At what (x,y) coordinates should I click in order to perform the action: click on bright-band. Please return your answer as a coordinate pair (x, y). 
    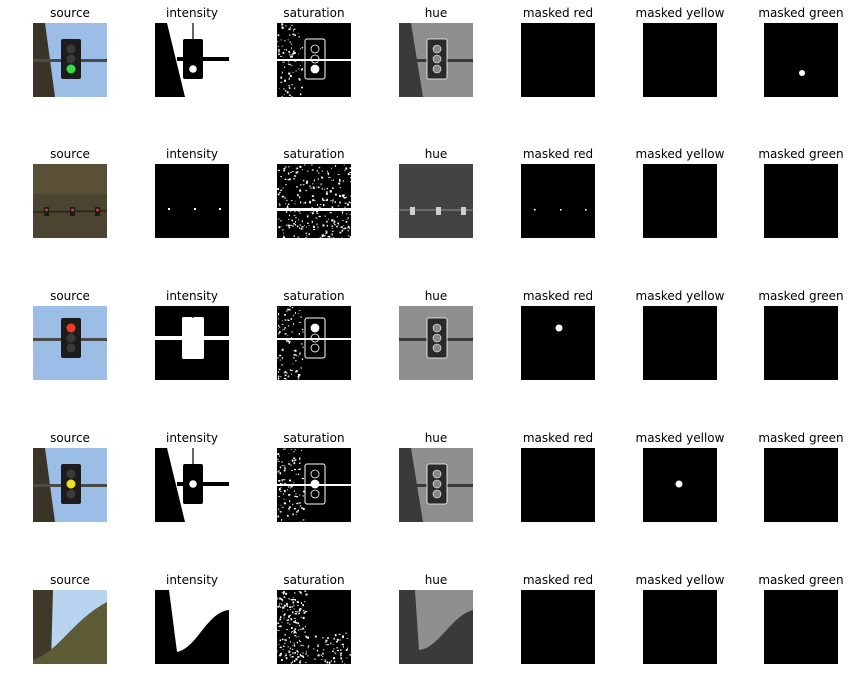
    Looking at the image, I should click on (314, 209).